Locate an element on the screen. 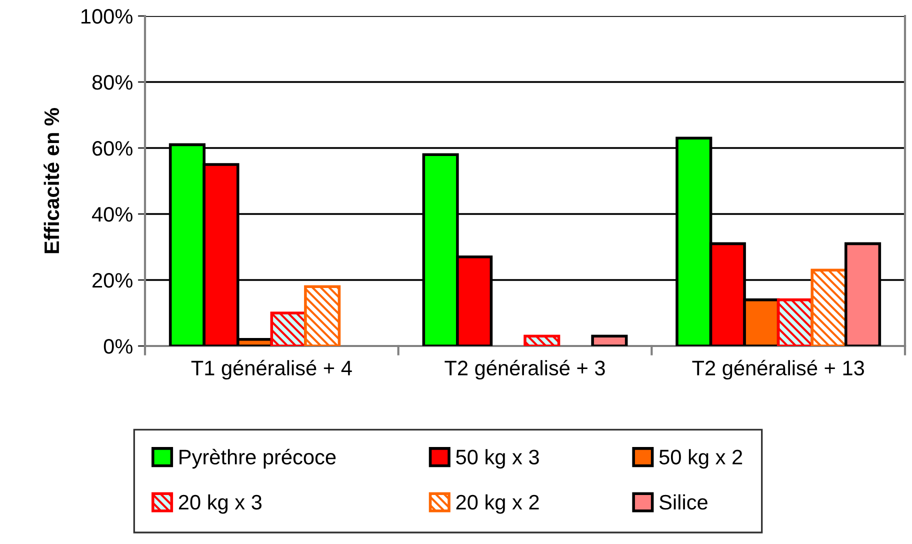 This screenshot has height=544, width=912. y-tick-label: 40% is located at coordinates (112, 214).